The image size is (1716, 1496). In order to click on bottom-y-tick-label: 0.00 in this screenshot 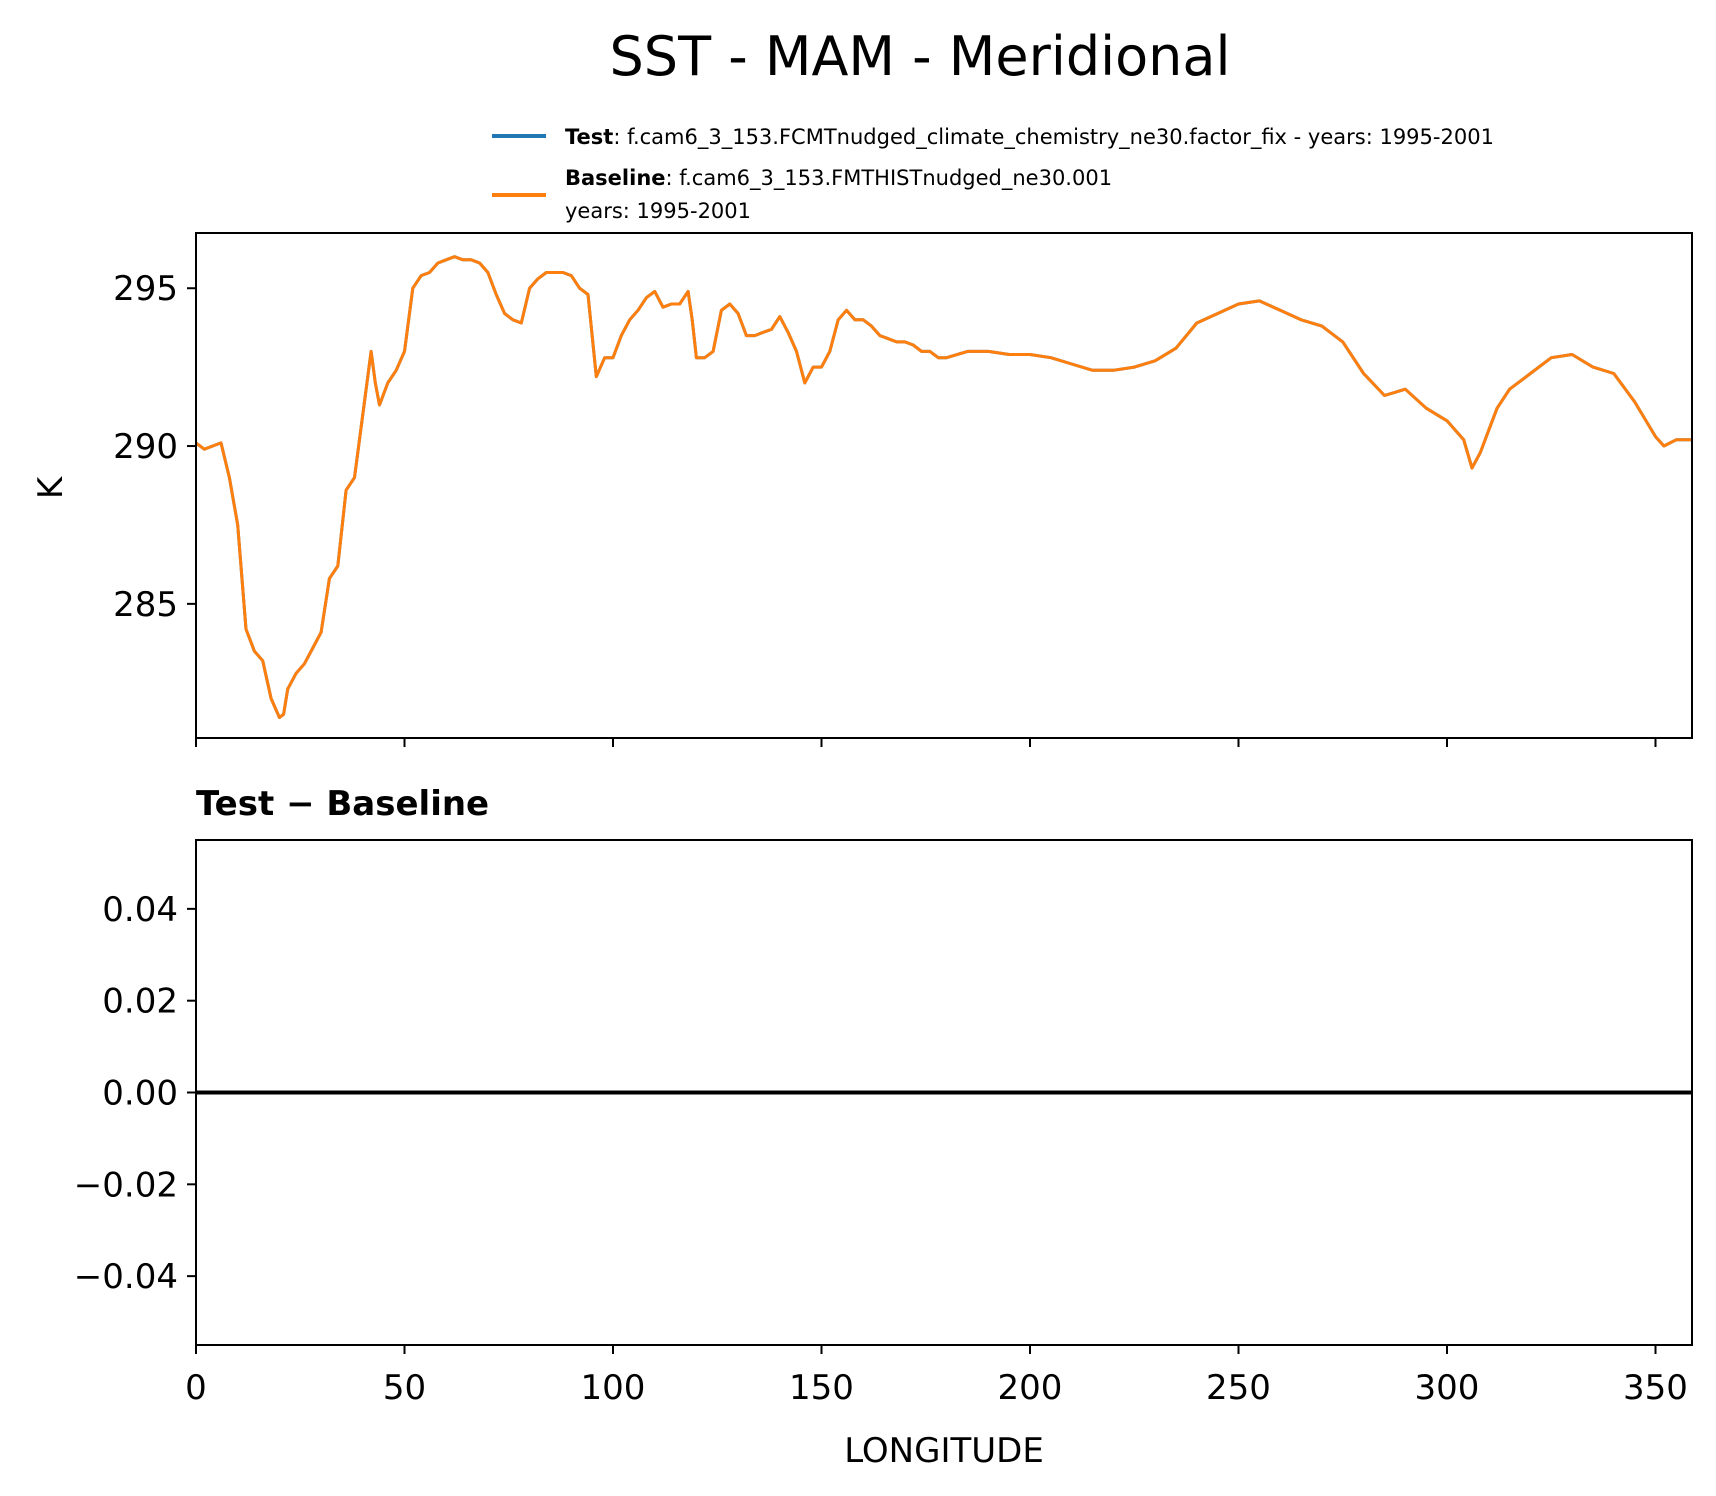, I will do `click(140, 1094)`.